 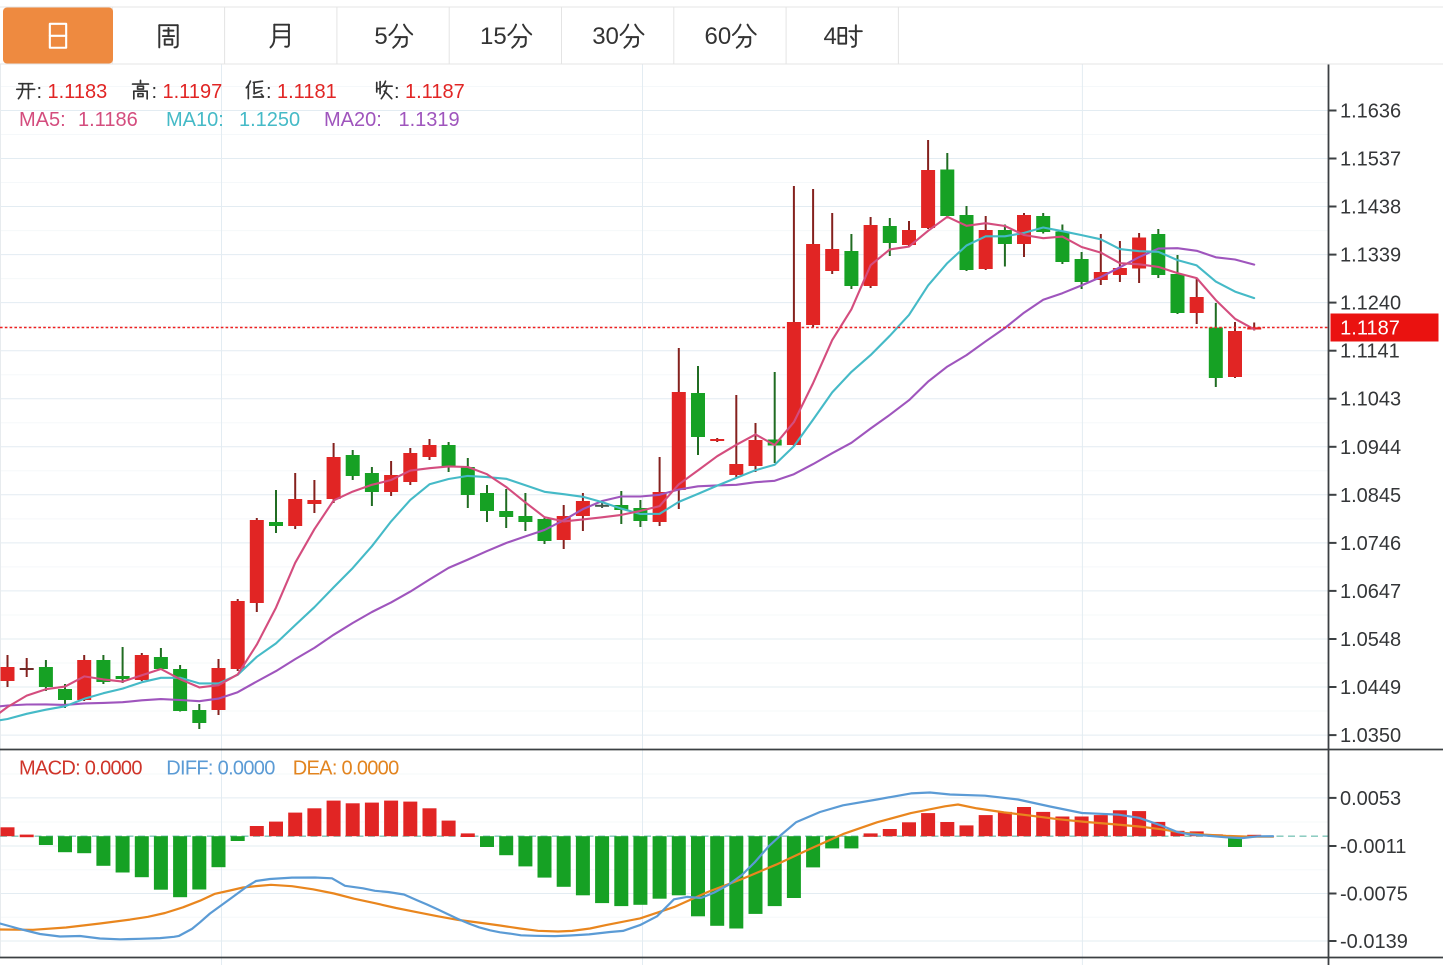 I want to click on svg-text: 1.1250, so click(x=269, y=120).